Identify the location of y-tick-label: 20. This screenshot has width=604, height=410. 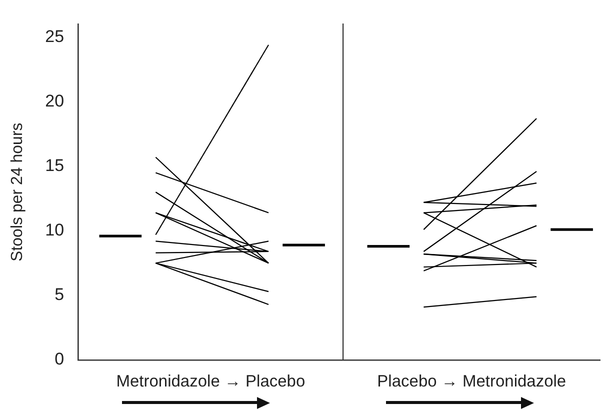
(54, 100).